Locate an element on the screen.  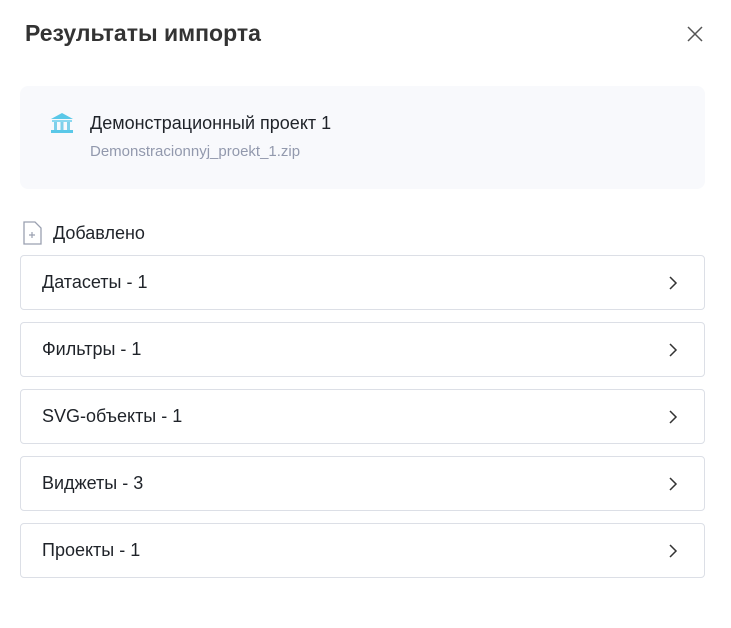
section-label: Добавлено is located at coordinates (99, 232).